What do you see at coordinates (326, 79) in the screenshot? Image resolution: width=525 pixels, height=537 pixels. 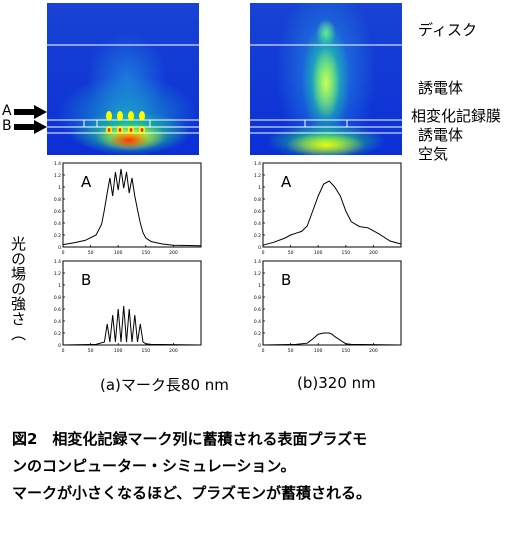 I see `simulation-panel-320nm` at bounding box center [326, 79].